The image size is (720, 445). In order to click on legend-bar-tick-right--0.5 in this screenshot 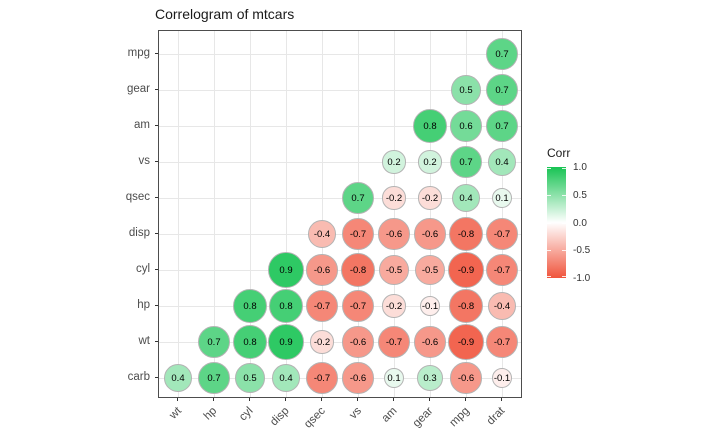, I will do `click(564, 251)`.